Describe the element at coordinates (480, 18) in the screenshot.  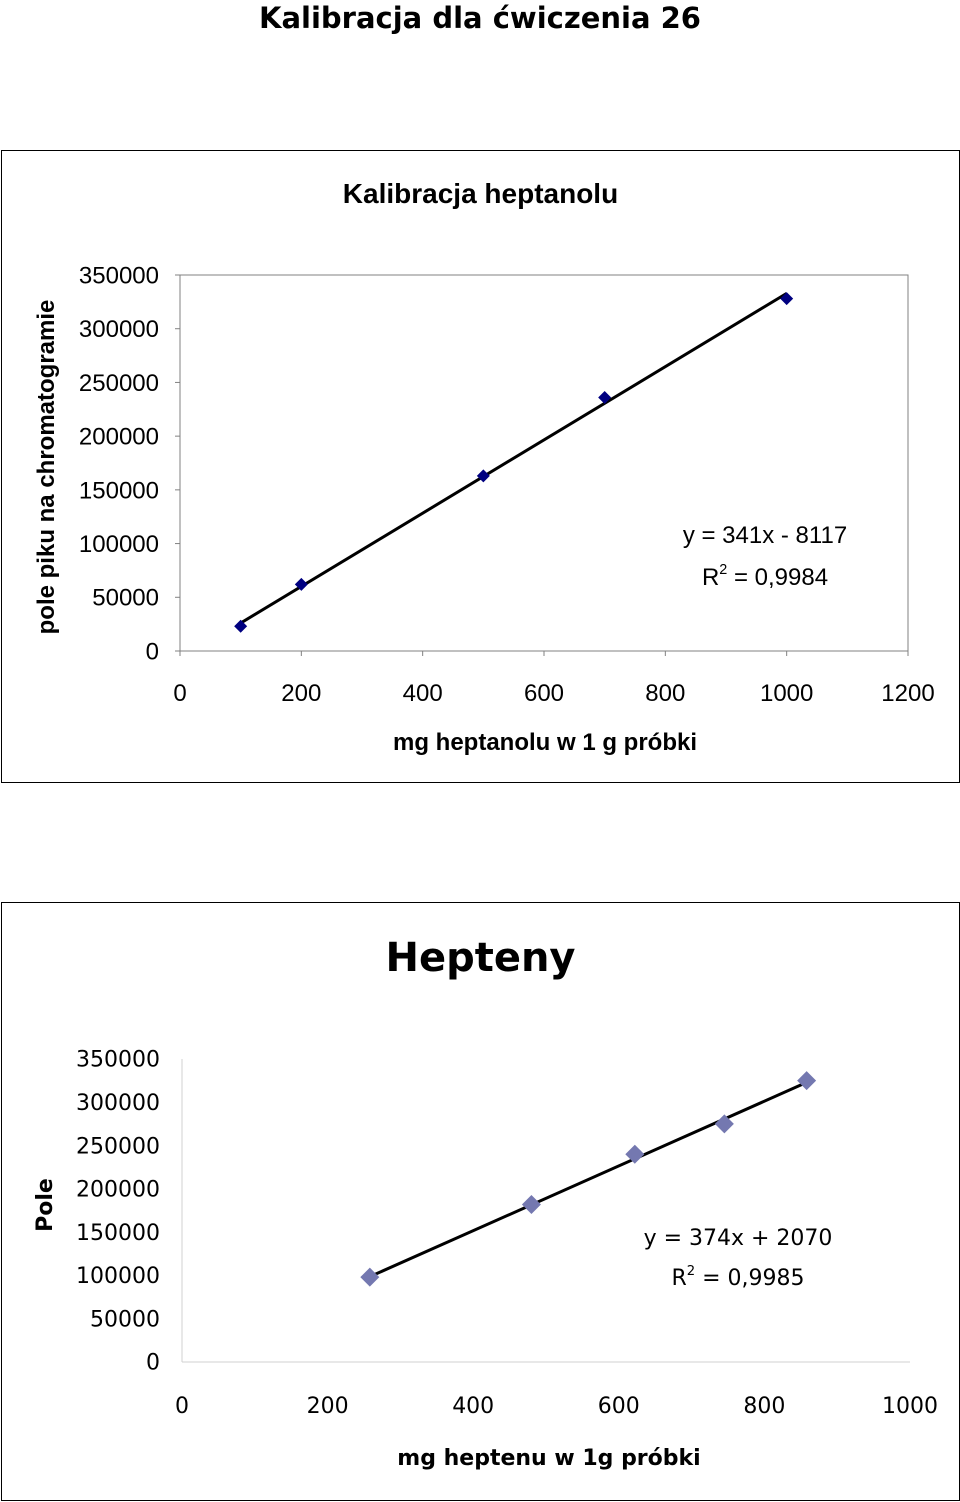
I see `page-title: Kalibracja dla ćwiczenia 26` at that location.